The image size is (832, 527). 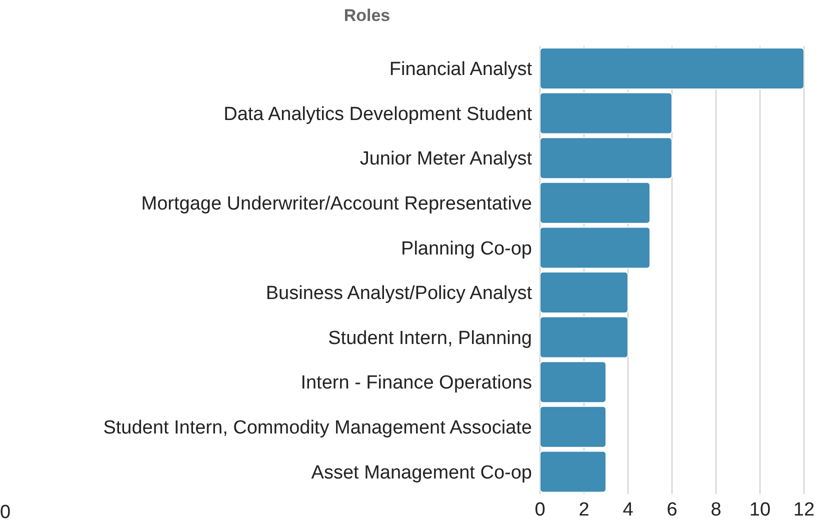 What do you see at coordinates (317, 428) in the screenshot?
I see `y-tick-label: Student Intern, Commodity Management Associate` at bounding box center [317, 428].